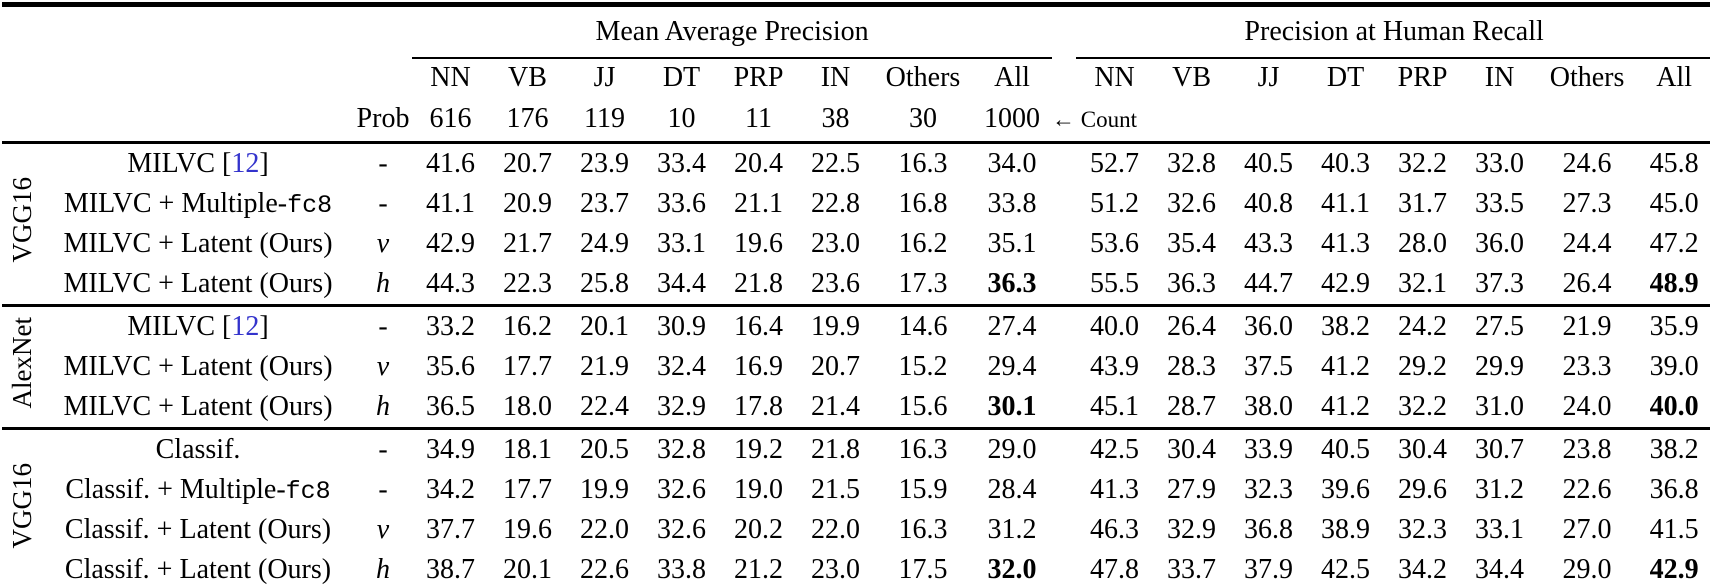 This screenshot has height=586, width=1710. I want to click on map-value: 23.9, so click(604, 163).